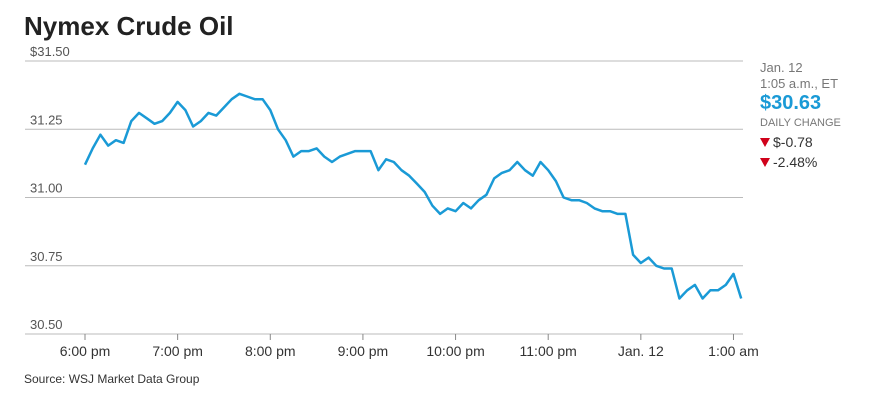 This screenshot has width=875, height=403. Describe the element at coordinates (548, 351) in the screenshot. I see `x-tick-label: 11:00 pm` at that location.